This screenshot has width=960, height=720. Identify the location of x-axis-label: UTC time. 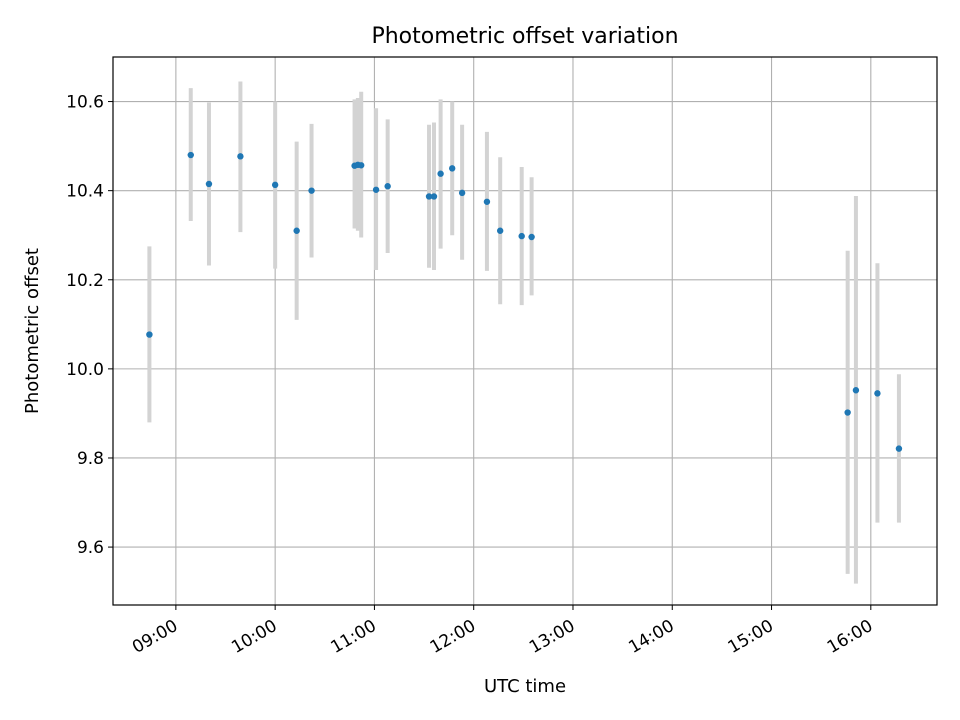
(525, 686).